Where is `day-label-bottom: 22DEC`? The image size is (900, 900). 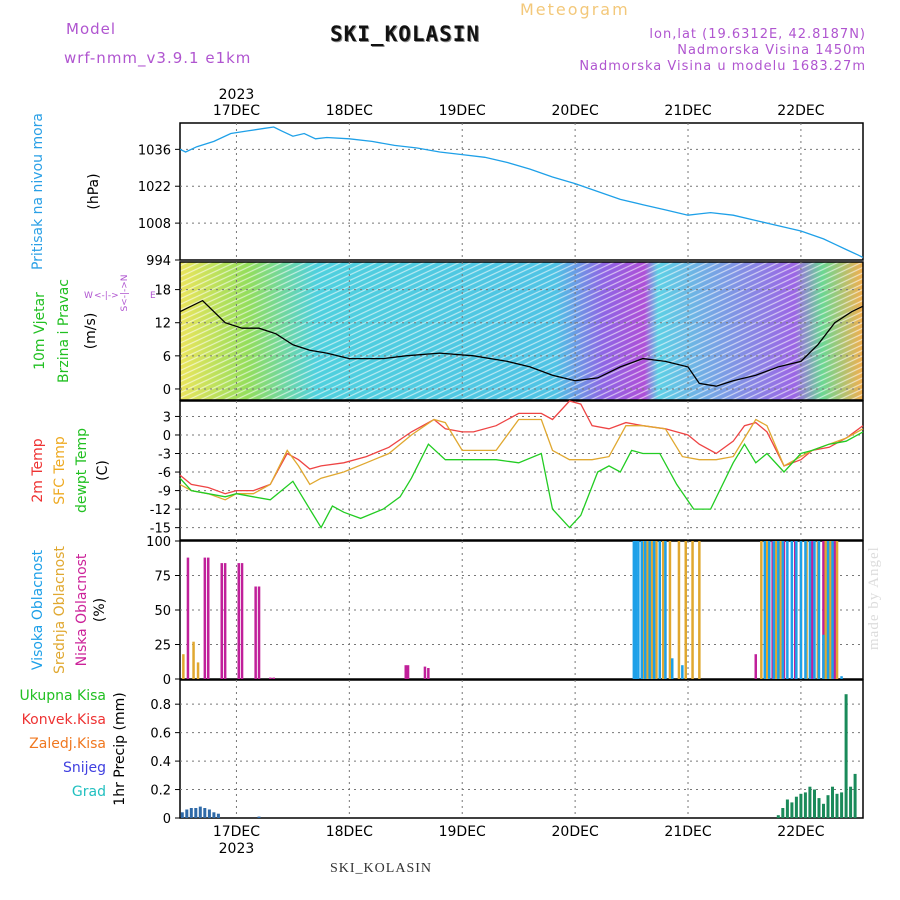
day-label-bottom: 22DEC is located at coordinates (800, 832).